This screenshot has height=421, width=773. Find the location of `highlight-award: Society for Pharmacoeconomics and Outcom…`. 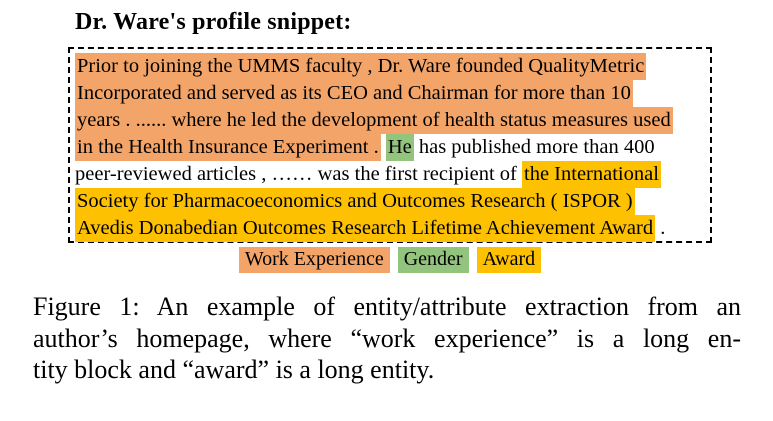

highlight-award: Society for Pharmacoeconomics and Outcom… is located at coordinates (355, 201).